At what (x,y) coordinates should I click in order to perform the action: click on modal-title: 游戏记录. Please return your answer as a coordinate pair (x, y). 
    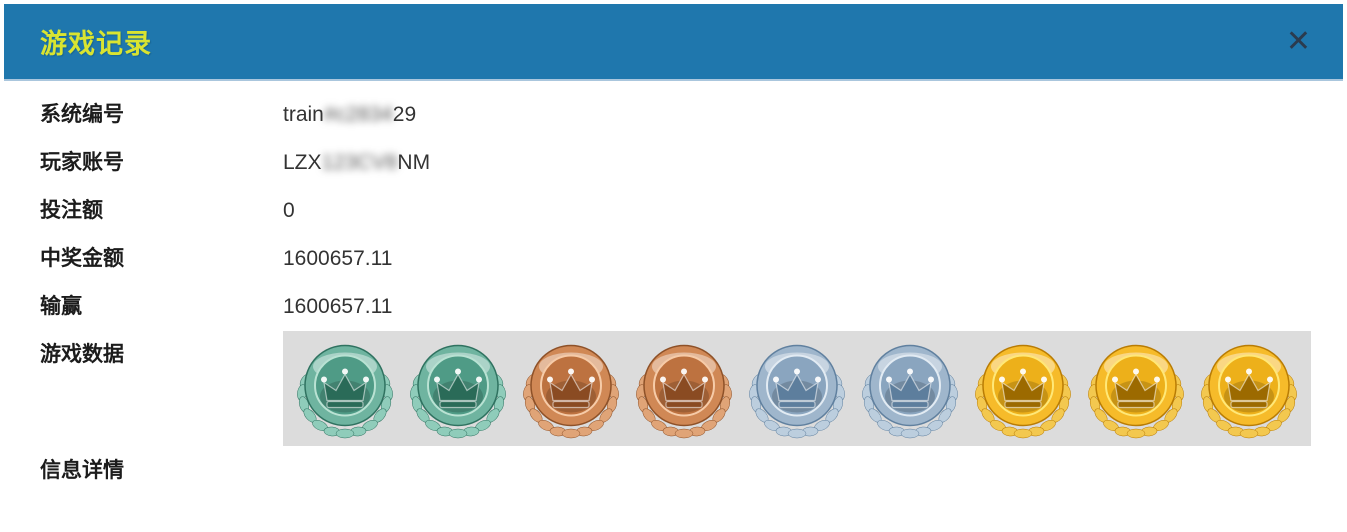
    Looking at the image, I should click on (96, 44).